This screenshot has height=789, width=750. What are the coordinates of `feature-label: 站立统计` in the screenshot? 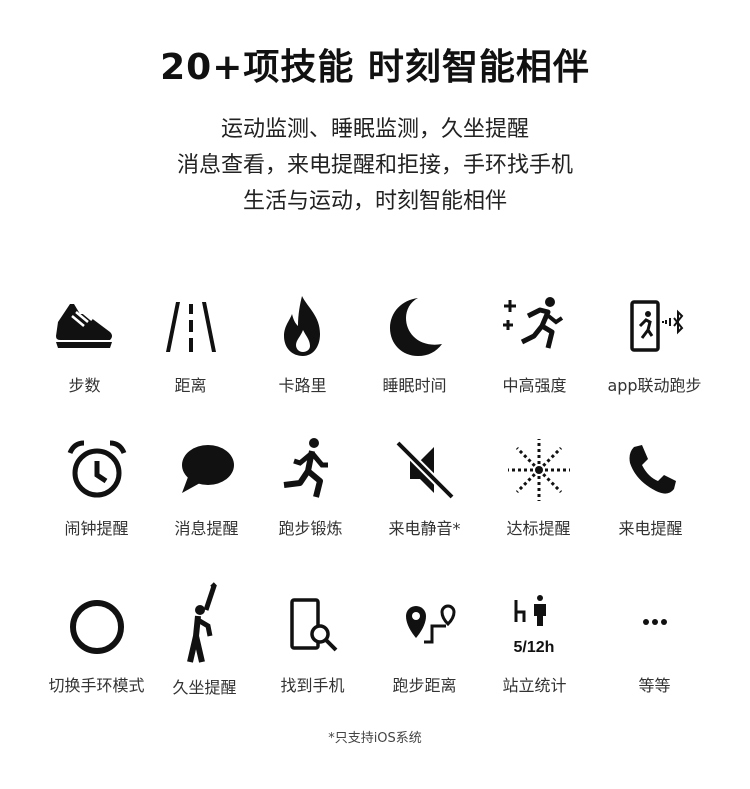 It's located at (534, 685).